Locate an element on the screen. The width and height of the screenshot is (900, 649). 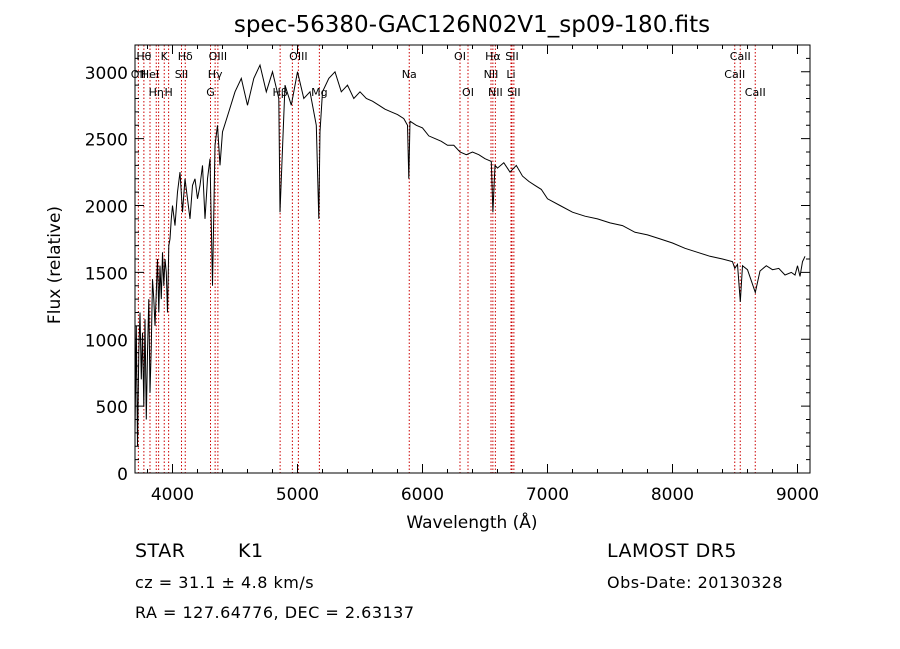
line-marker-label: Hδ is located at coordinates (185, 56).